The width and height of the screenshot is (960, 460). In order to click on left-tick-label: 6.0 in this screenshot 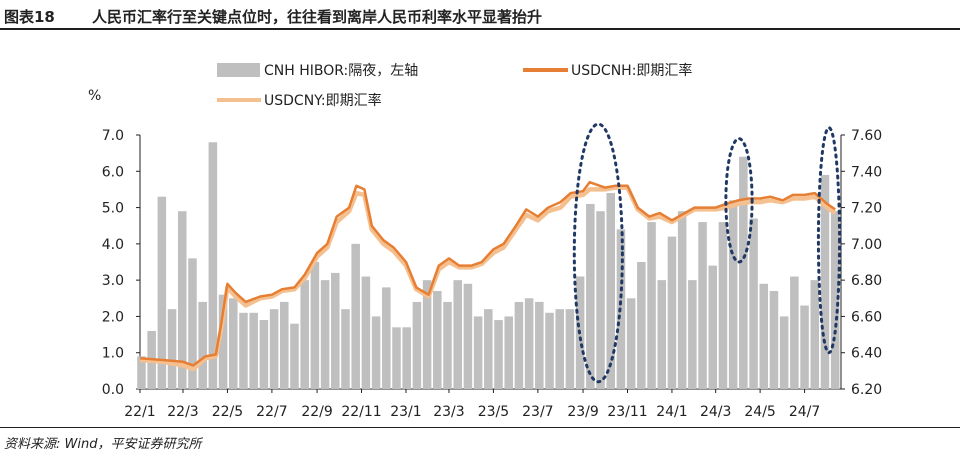, I will do `click(113, 172)`.